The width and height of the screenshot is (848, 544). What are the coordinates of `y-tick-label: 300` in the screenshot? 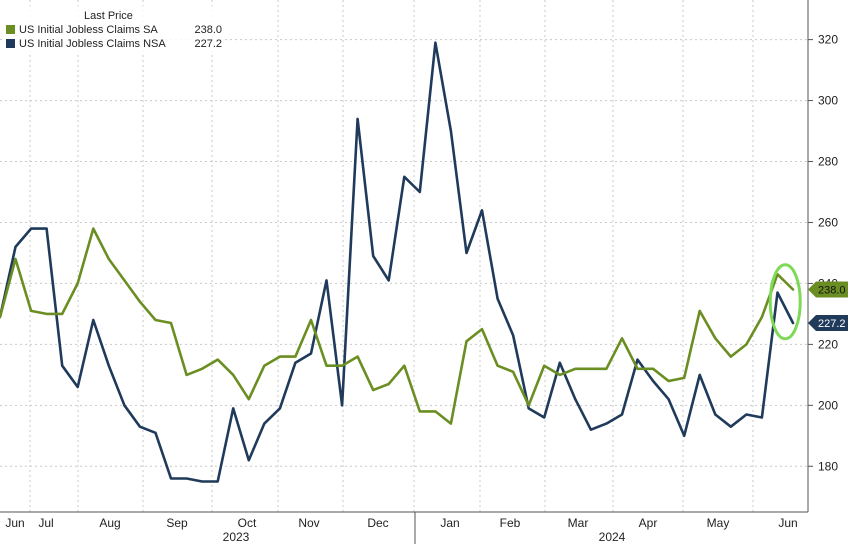 It's located at (828, 101).